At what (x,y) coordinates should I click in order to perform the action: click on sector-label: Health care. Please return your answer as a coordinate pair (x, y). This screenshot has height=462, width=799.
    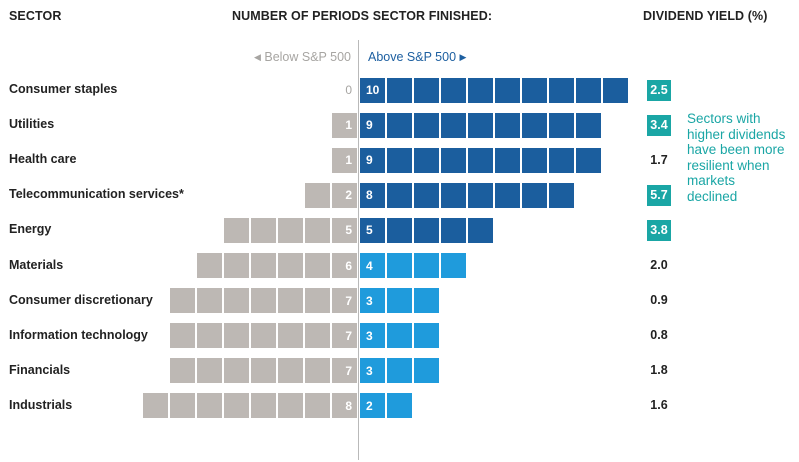
    Looking at the image, I should click on (43, 159).